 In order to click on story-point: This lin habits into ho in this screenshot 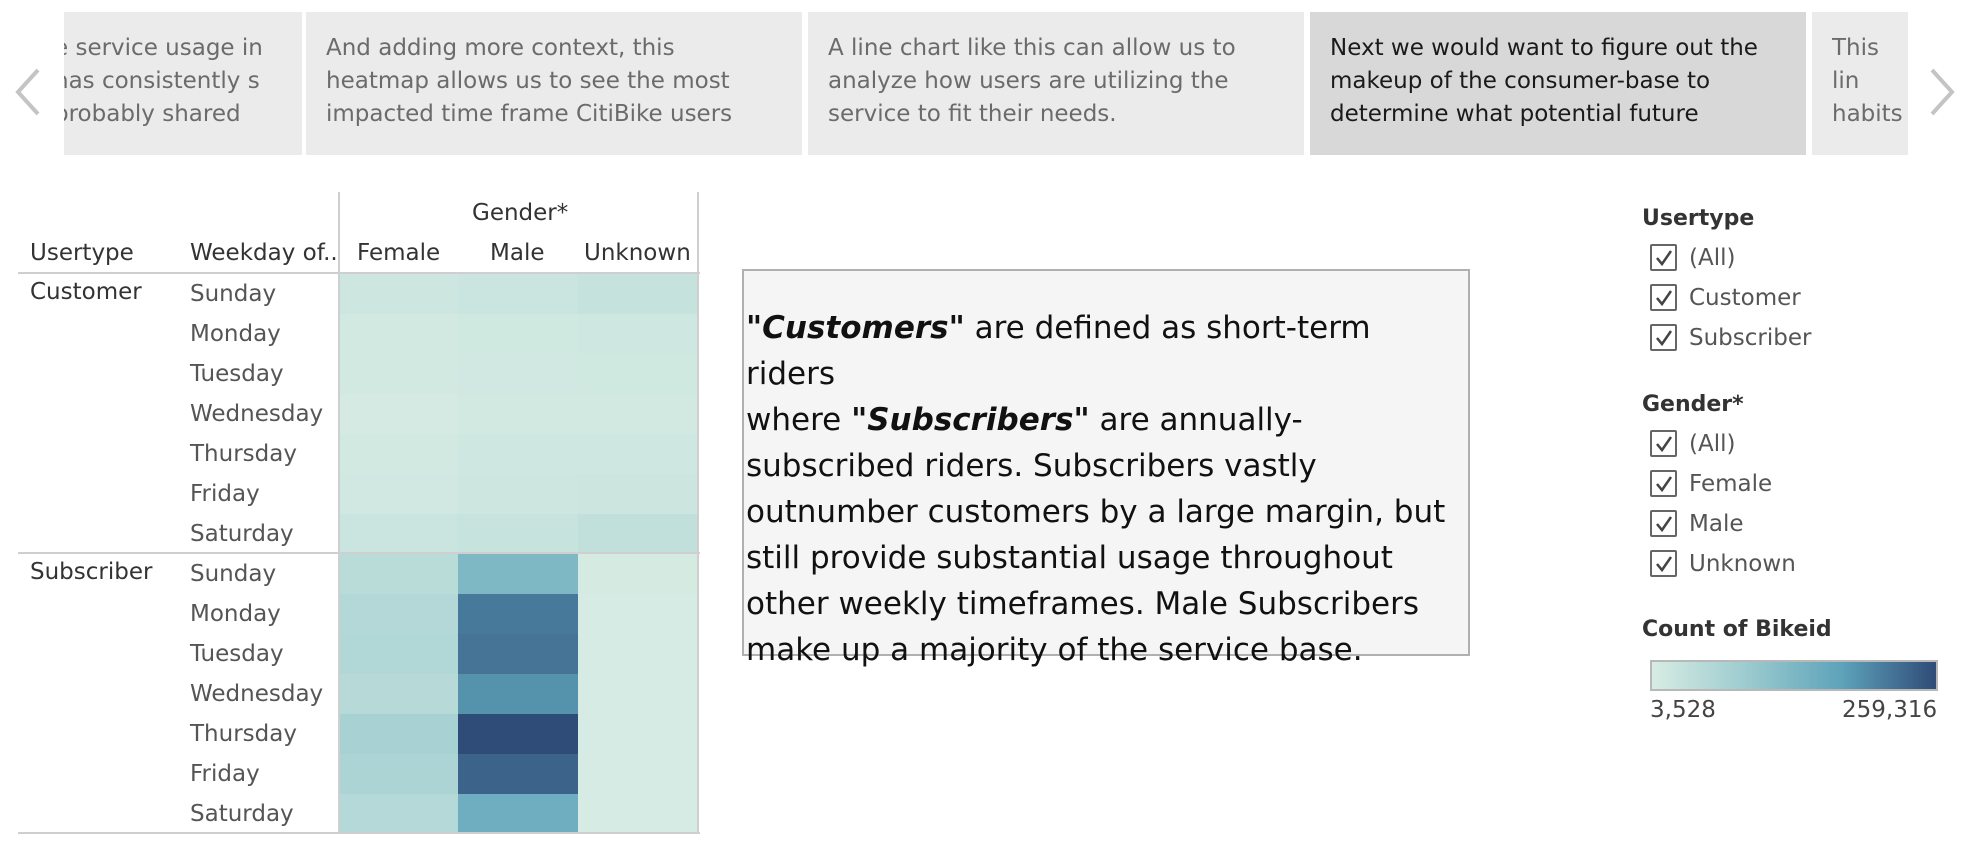, I will do `click(1860, 83)`.